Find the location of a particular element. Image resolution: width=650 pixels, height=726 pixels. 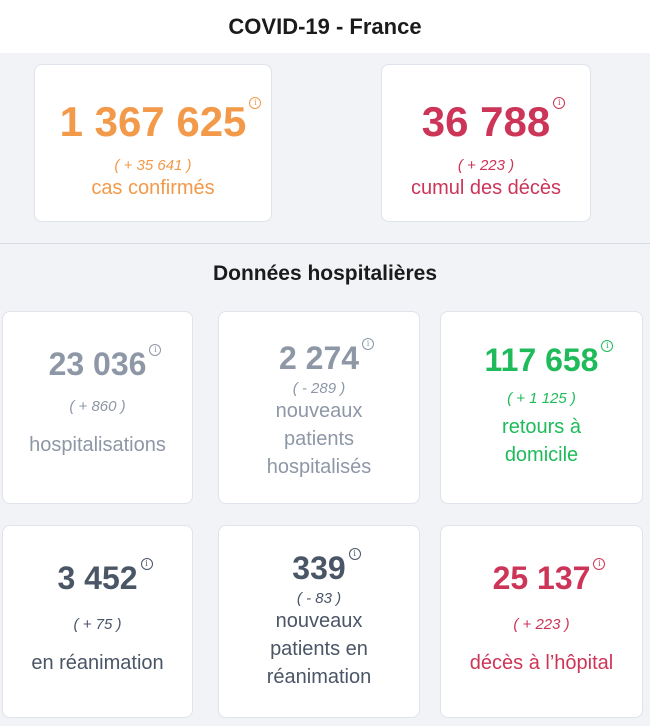

new-intensive-care-delta: ( - 83 ) is located at coordinates (319, 598).